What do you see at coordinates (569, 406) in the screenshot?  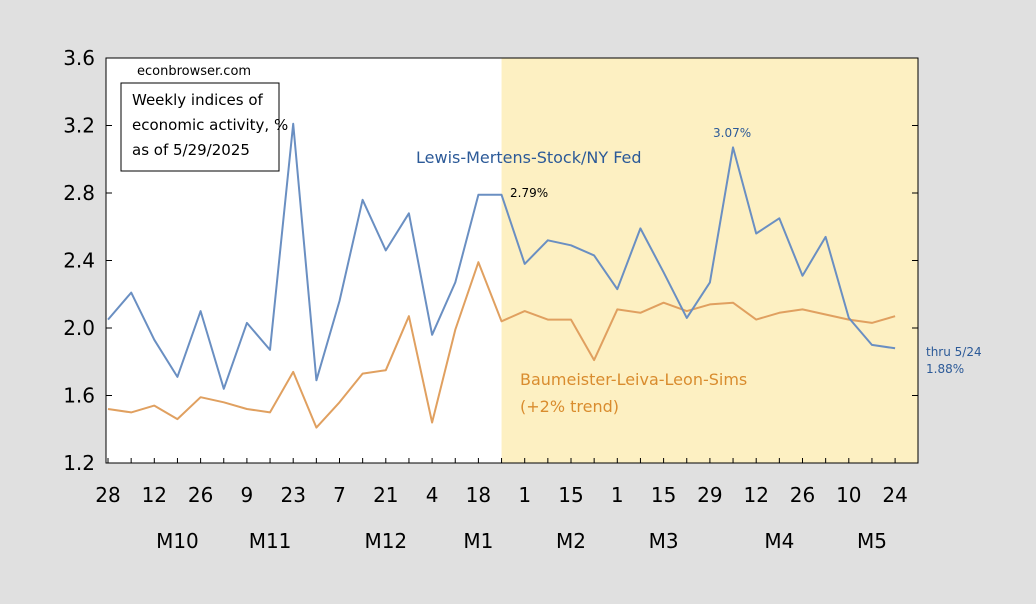 I see `series-label-bll-trend: (+2% trend)` at bounding box center [569, 406].